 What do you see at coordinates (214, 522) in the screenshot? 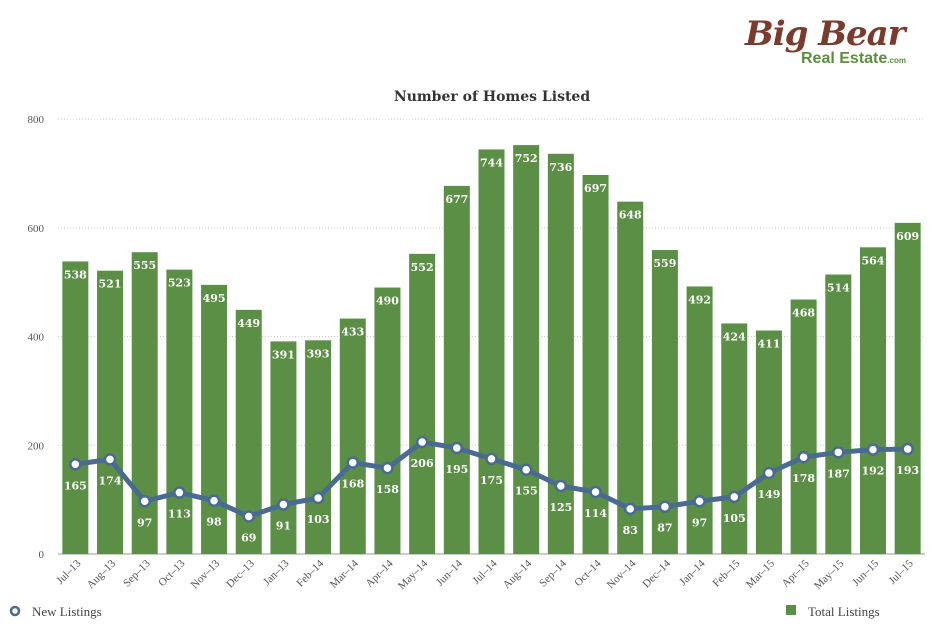
I see `line-value-label: 98` at bounding box center [214, 522].